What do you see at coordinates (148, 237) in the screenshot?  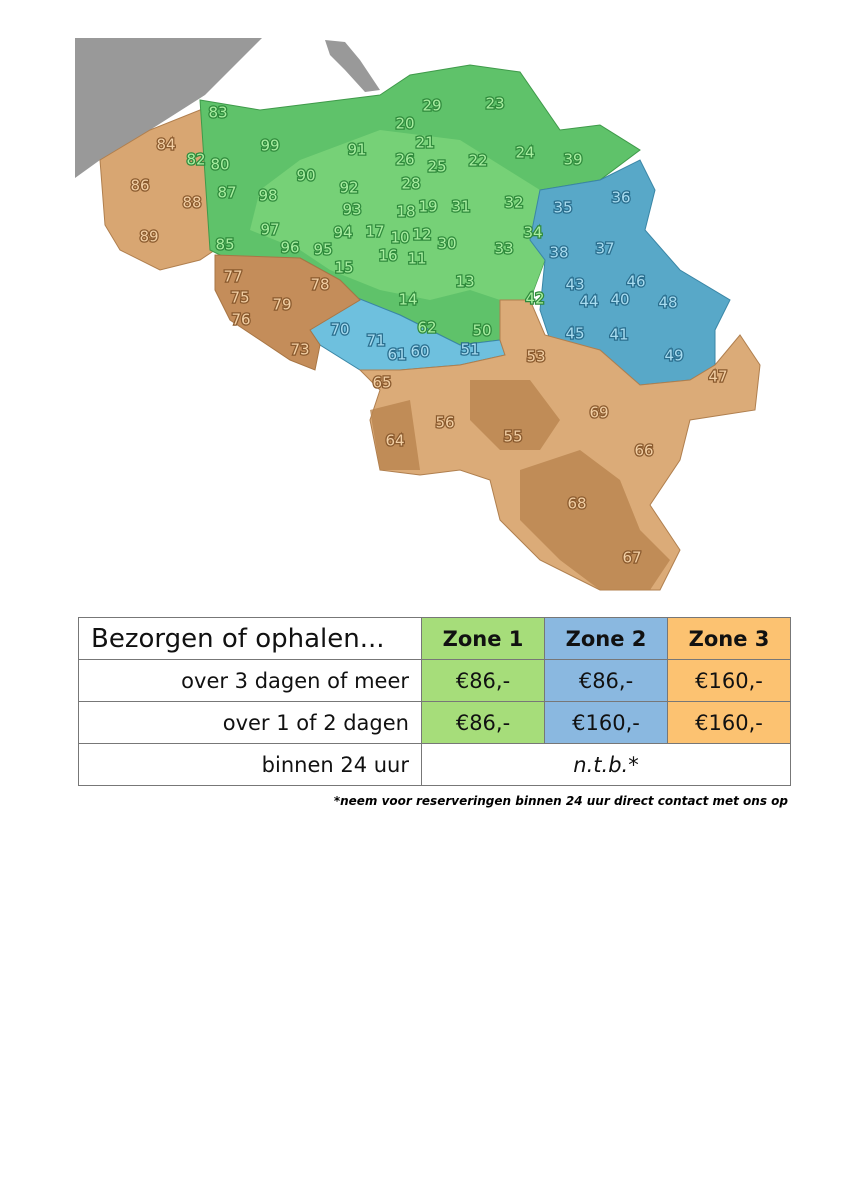 I see `region-label: 89` at bounding box center [148, 237].